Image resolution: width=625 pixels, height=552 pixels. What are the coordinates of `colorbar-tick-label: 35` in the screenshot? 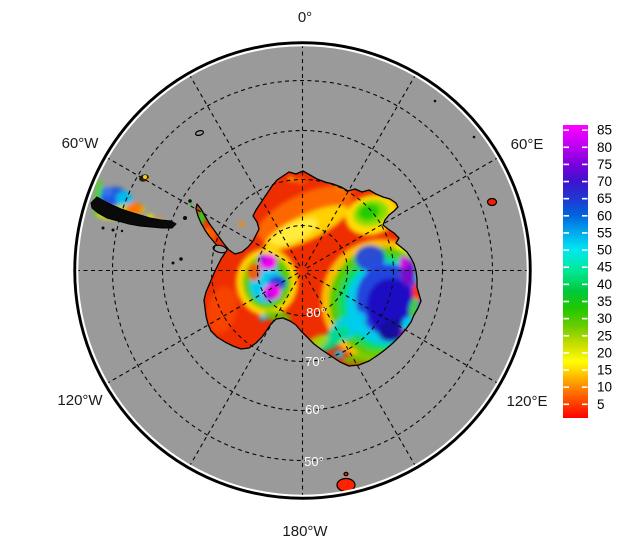 It's located at (604, 301).